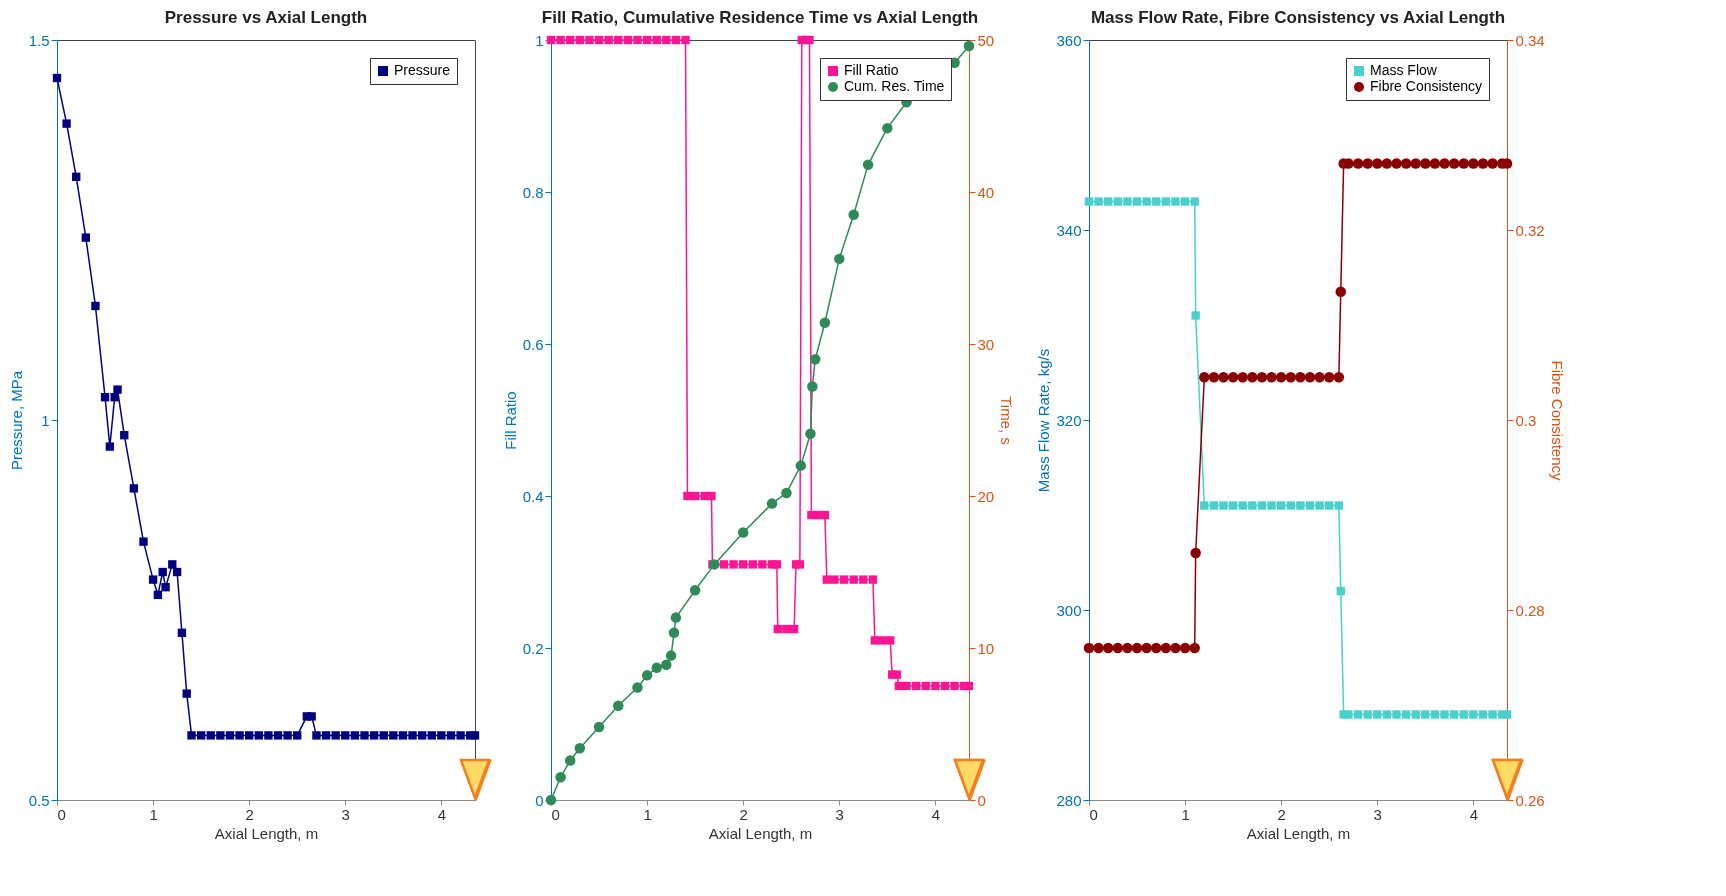 This screenshot has width=1726, height=896. I want to click on y-tick-label: 300, so click(1069, 610).